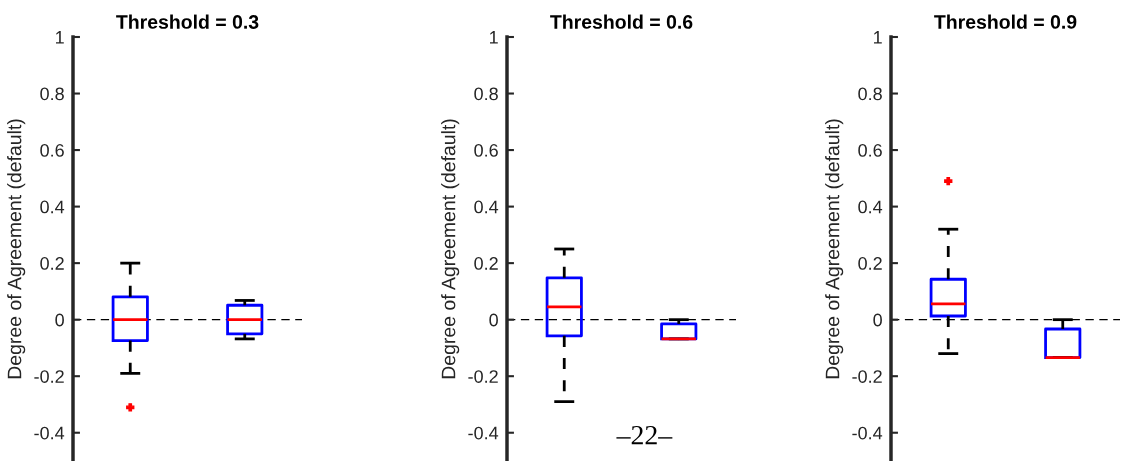 This screenshot has height=461, width=1126. What do you see at coordinates (187, 21) in the screenshot?
I see `chart-title: Threshold = 0.3` at bounding box center [187, 21].